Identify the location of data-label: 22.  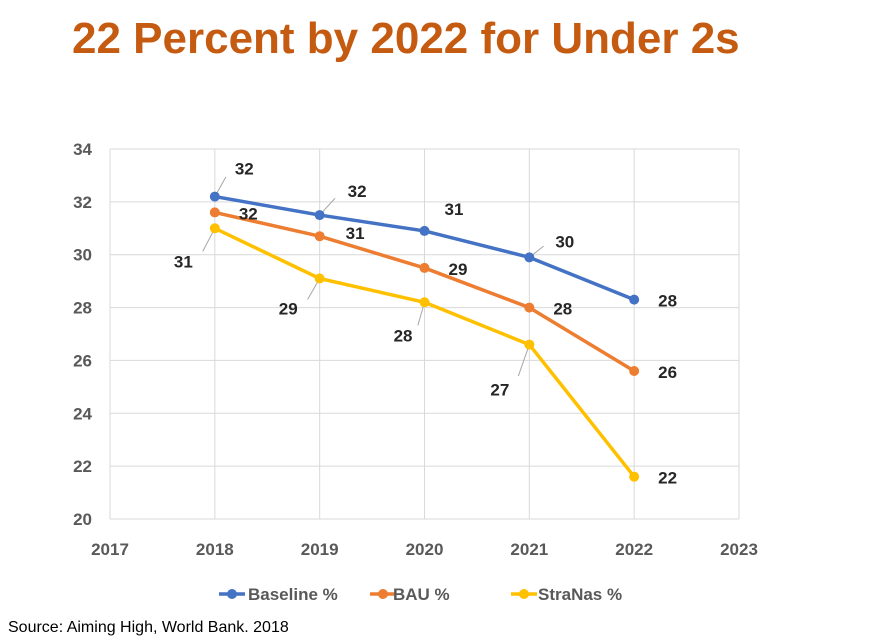
(667, 478).